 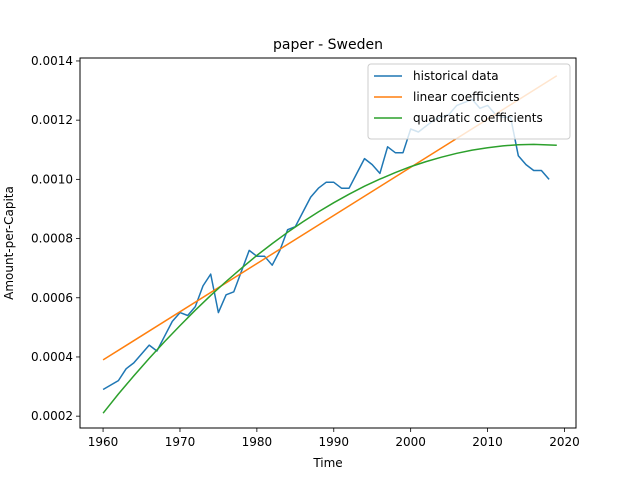 What do you see at coordinates (257, 442) in the screenshot?
I see `x-tick-label: 1980` at bounding box center [257, 442].